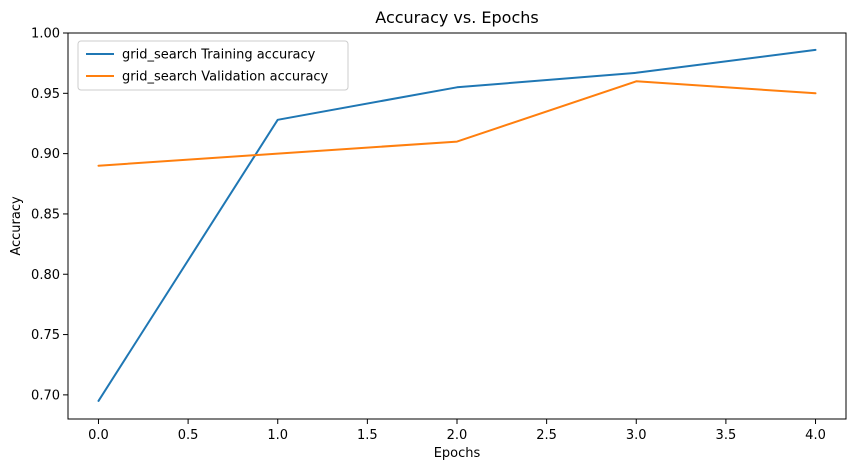  Describe the element at coordinates (45, 335) in the screenshot. I see `y-tick-label: 0.75` at that location.